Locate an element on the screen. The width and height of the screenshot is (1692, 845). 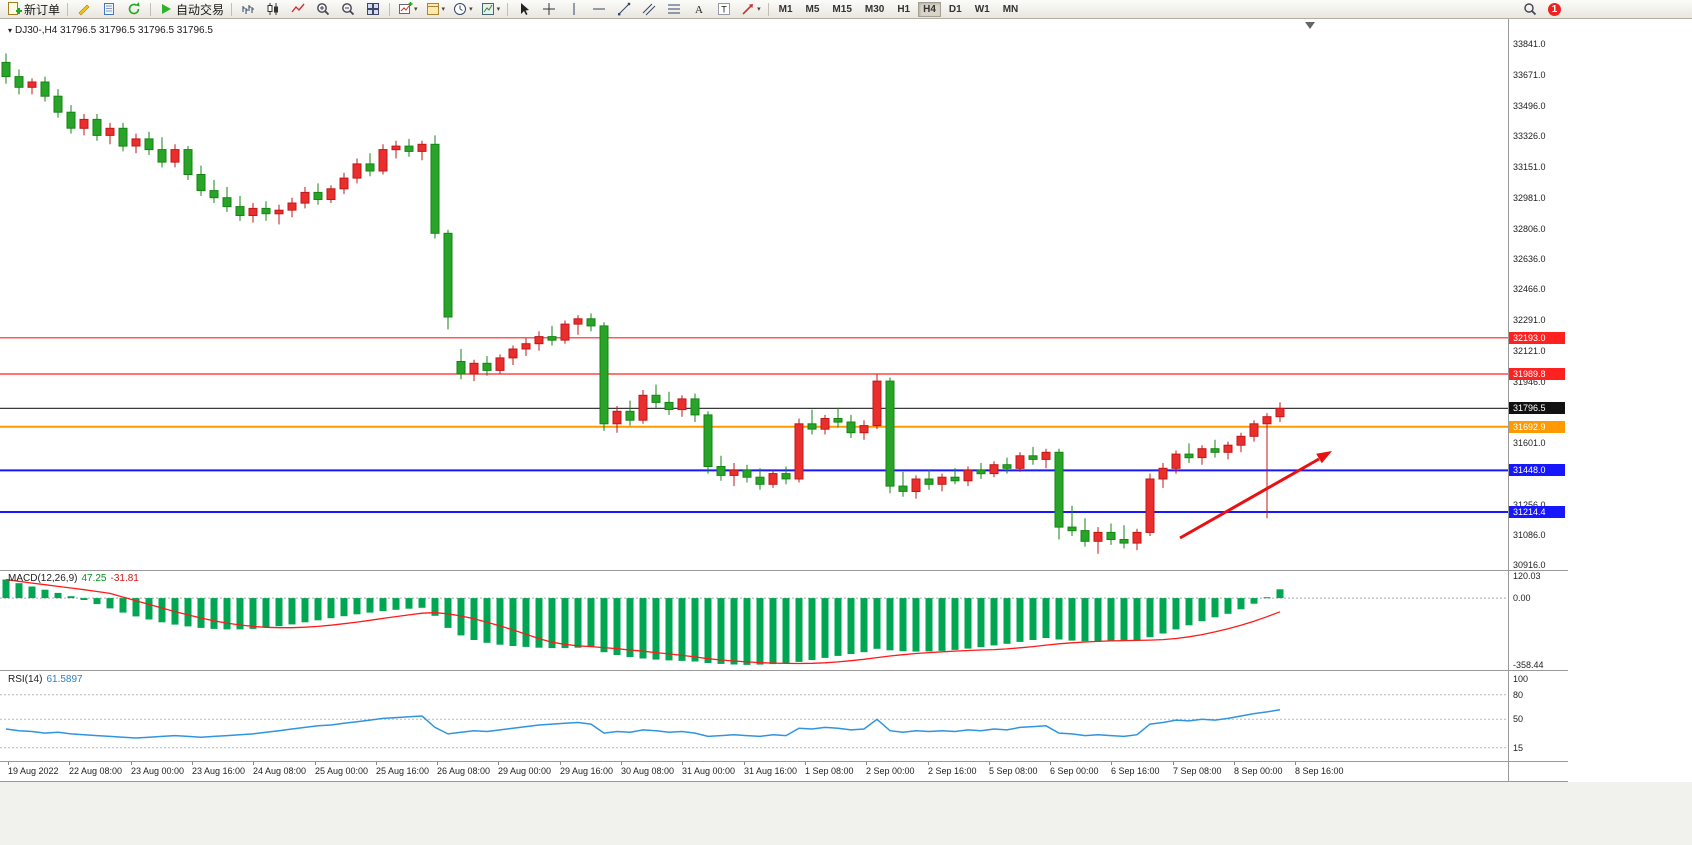
new-chart-button: ▾ is located at coordinates (407, 9).